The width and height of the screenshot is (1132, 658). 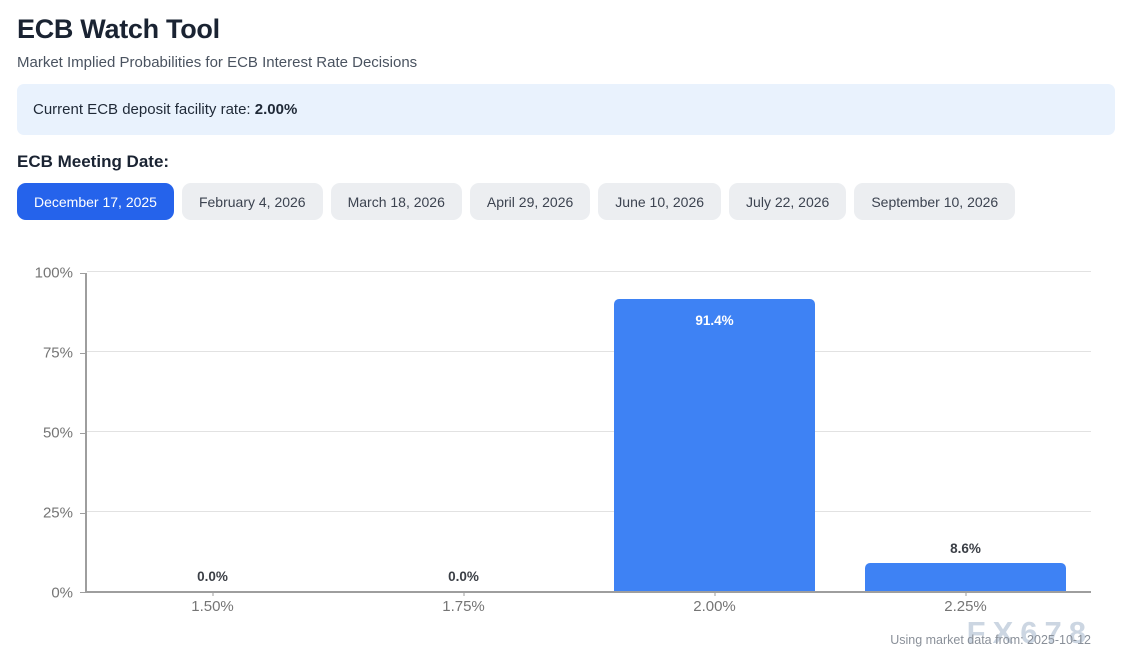 What do you see at coordinates (95, 201) in the screenshot?
I see `tab-meeting-date-0: December 17, 2025` at bounding box center [95, 201].